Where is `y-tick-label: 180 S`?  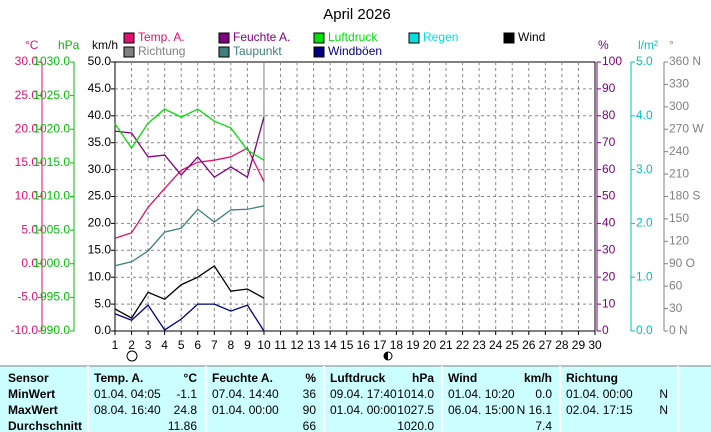 y-tick-label: 180 S is located at coordinates (684, 196).